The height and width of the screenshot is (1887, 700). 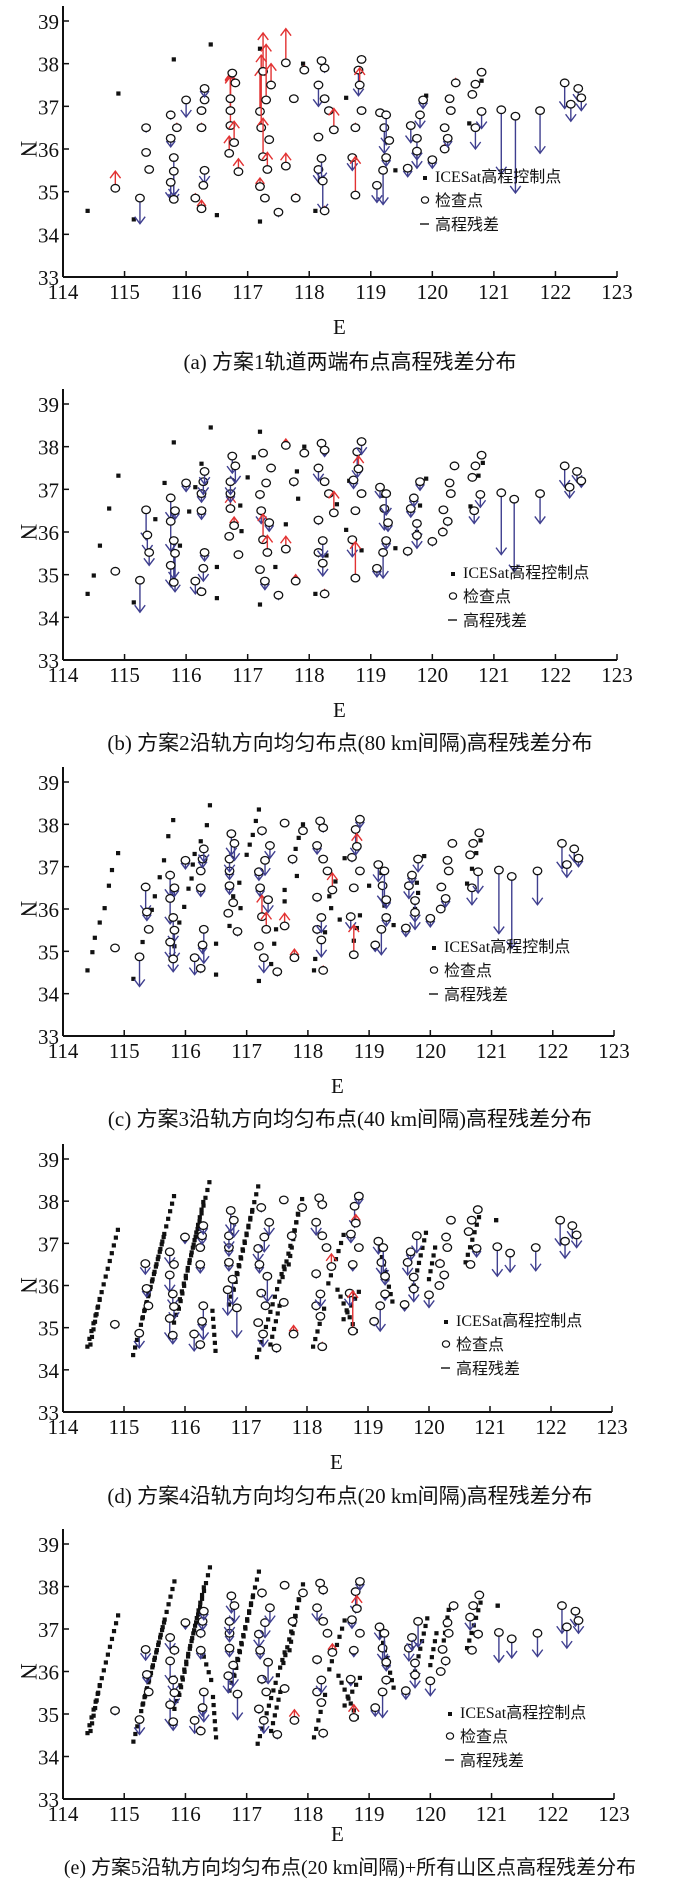 What do you see at coordinates (614, 1051) in the screenshot?
I see `x-tick-label: 123` at bounding box center [614, 1051].